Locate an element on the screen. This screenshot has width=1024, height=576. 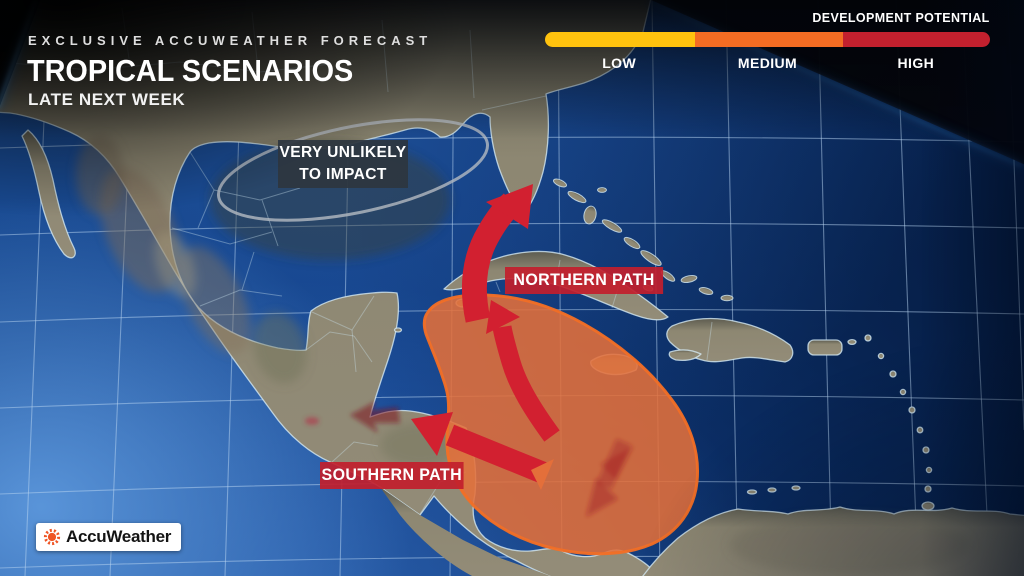
logo-text: AccuWeather is located at coordinates (119, 536).